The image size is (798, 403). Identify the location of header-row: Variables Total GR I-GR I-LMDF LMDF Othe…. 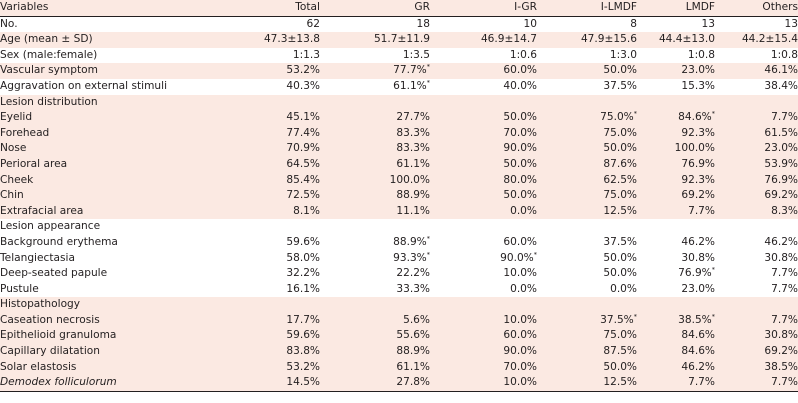
(399, 8).